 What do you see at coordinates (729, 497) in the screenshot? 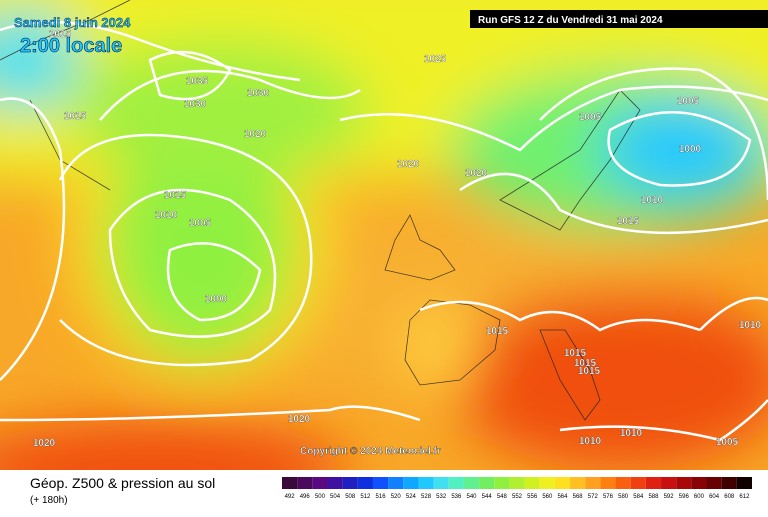
I see `scale-label: 608` at bounding box center [729, 497].